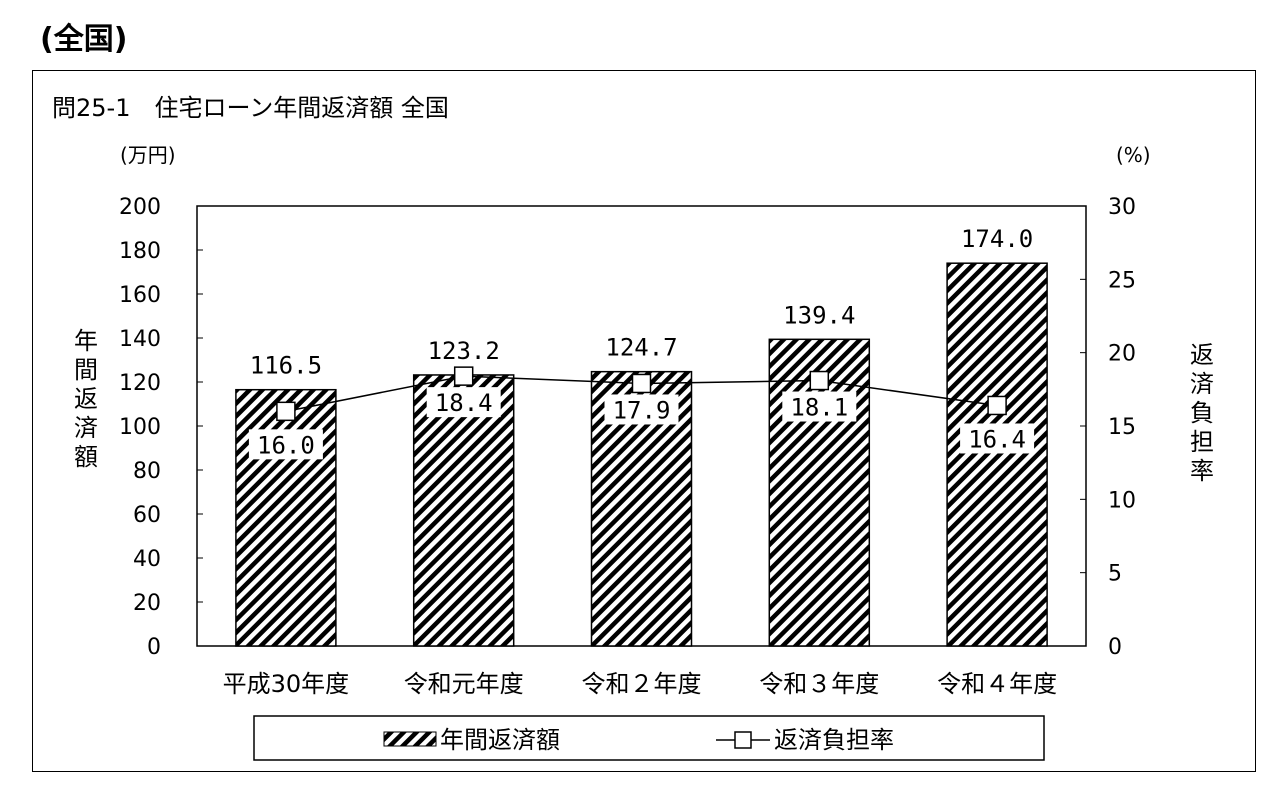  I want to click on right-tick-label: 15, so click(1122, 427).